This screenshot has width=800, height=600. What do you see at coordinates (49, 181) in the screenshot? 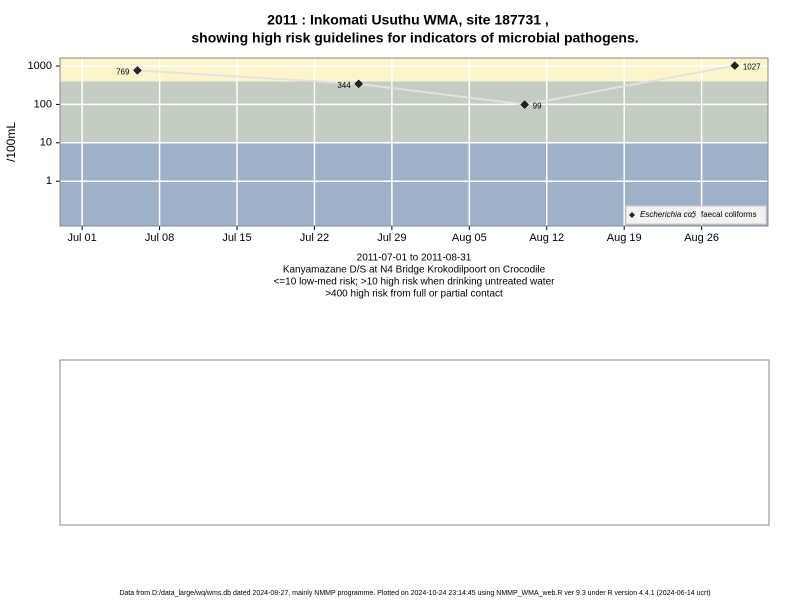
I see `y-tick-label: 1` at bounding box center [49, 181].